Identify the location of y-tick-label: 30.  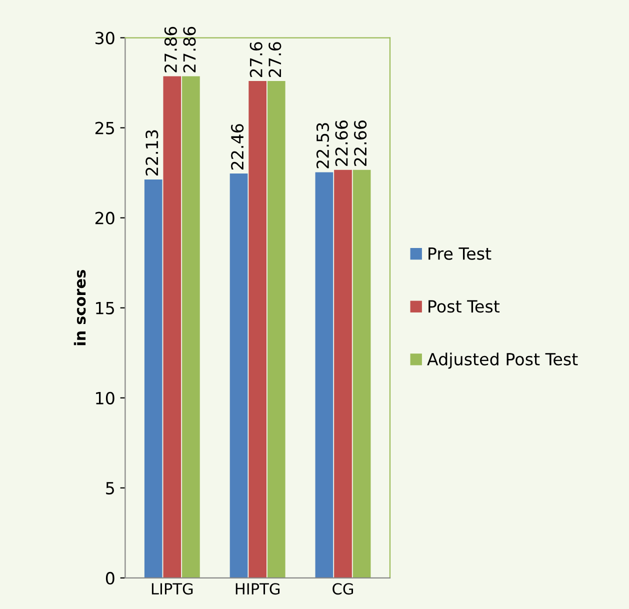
(105, 38).